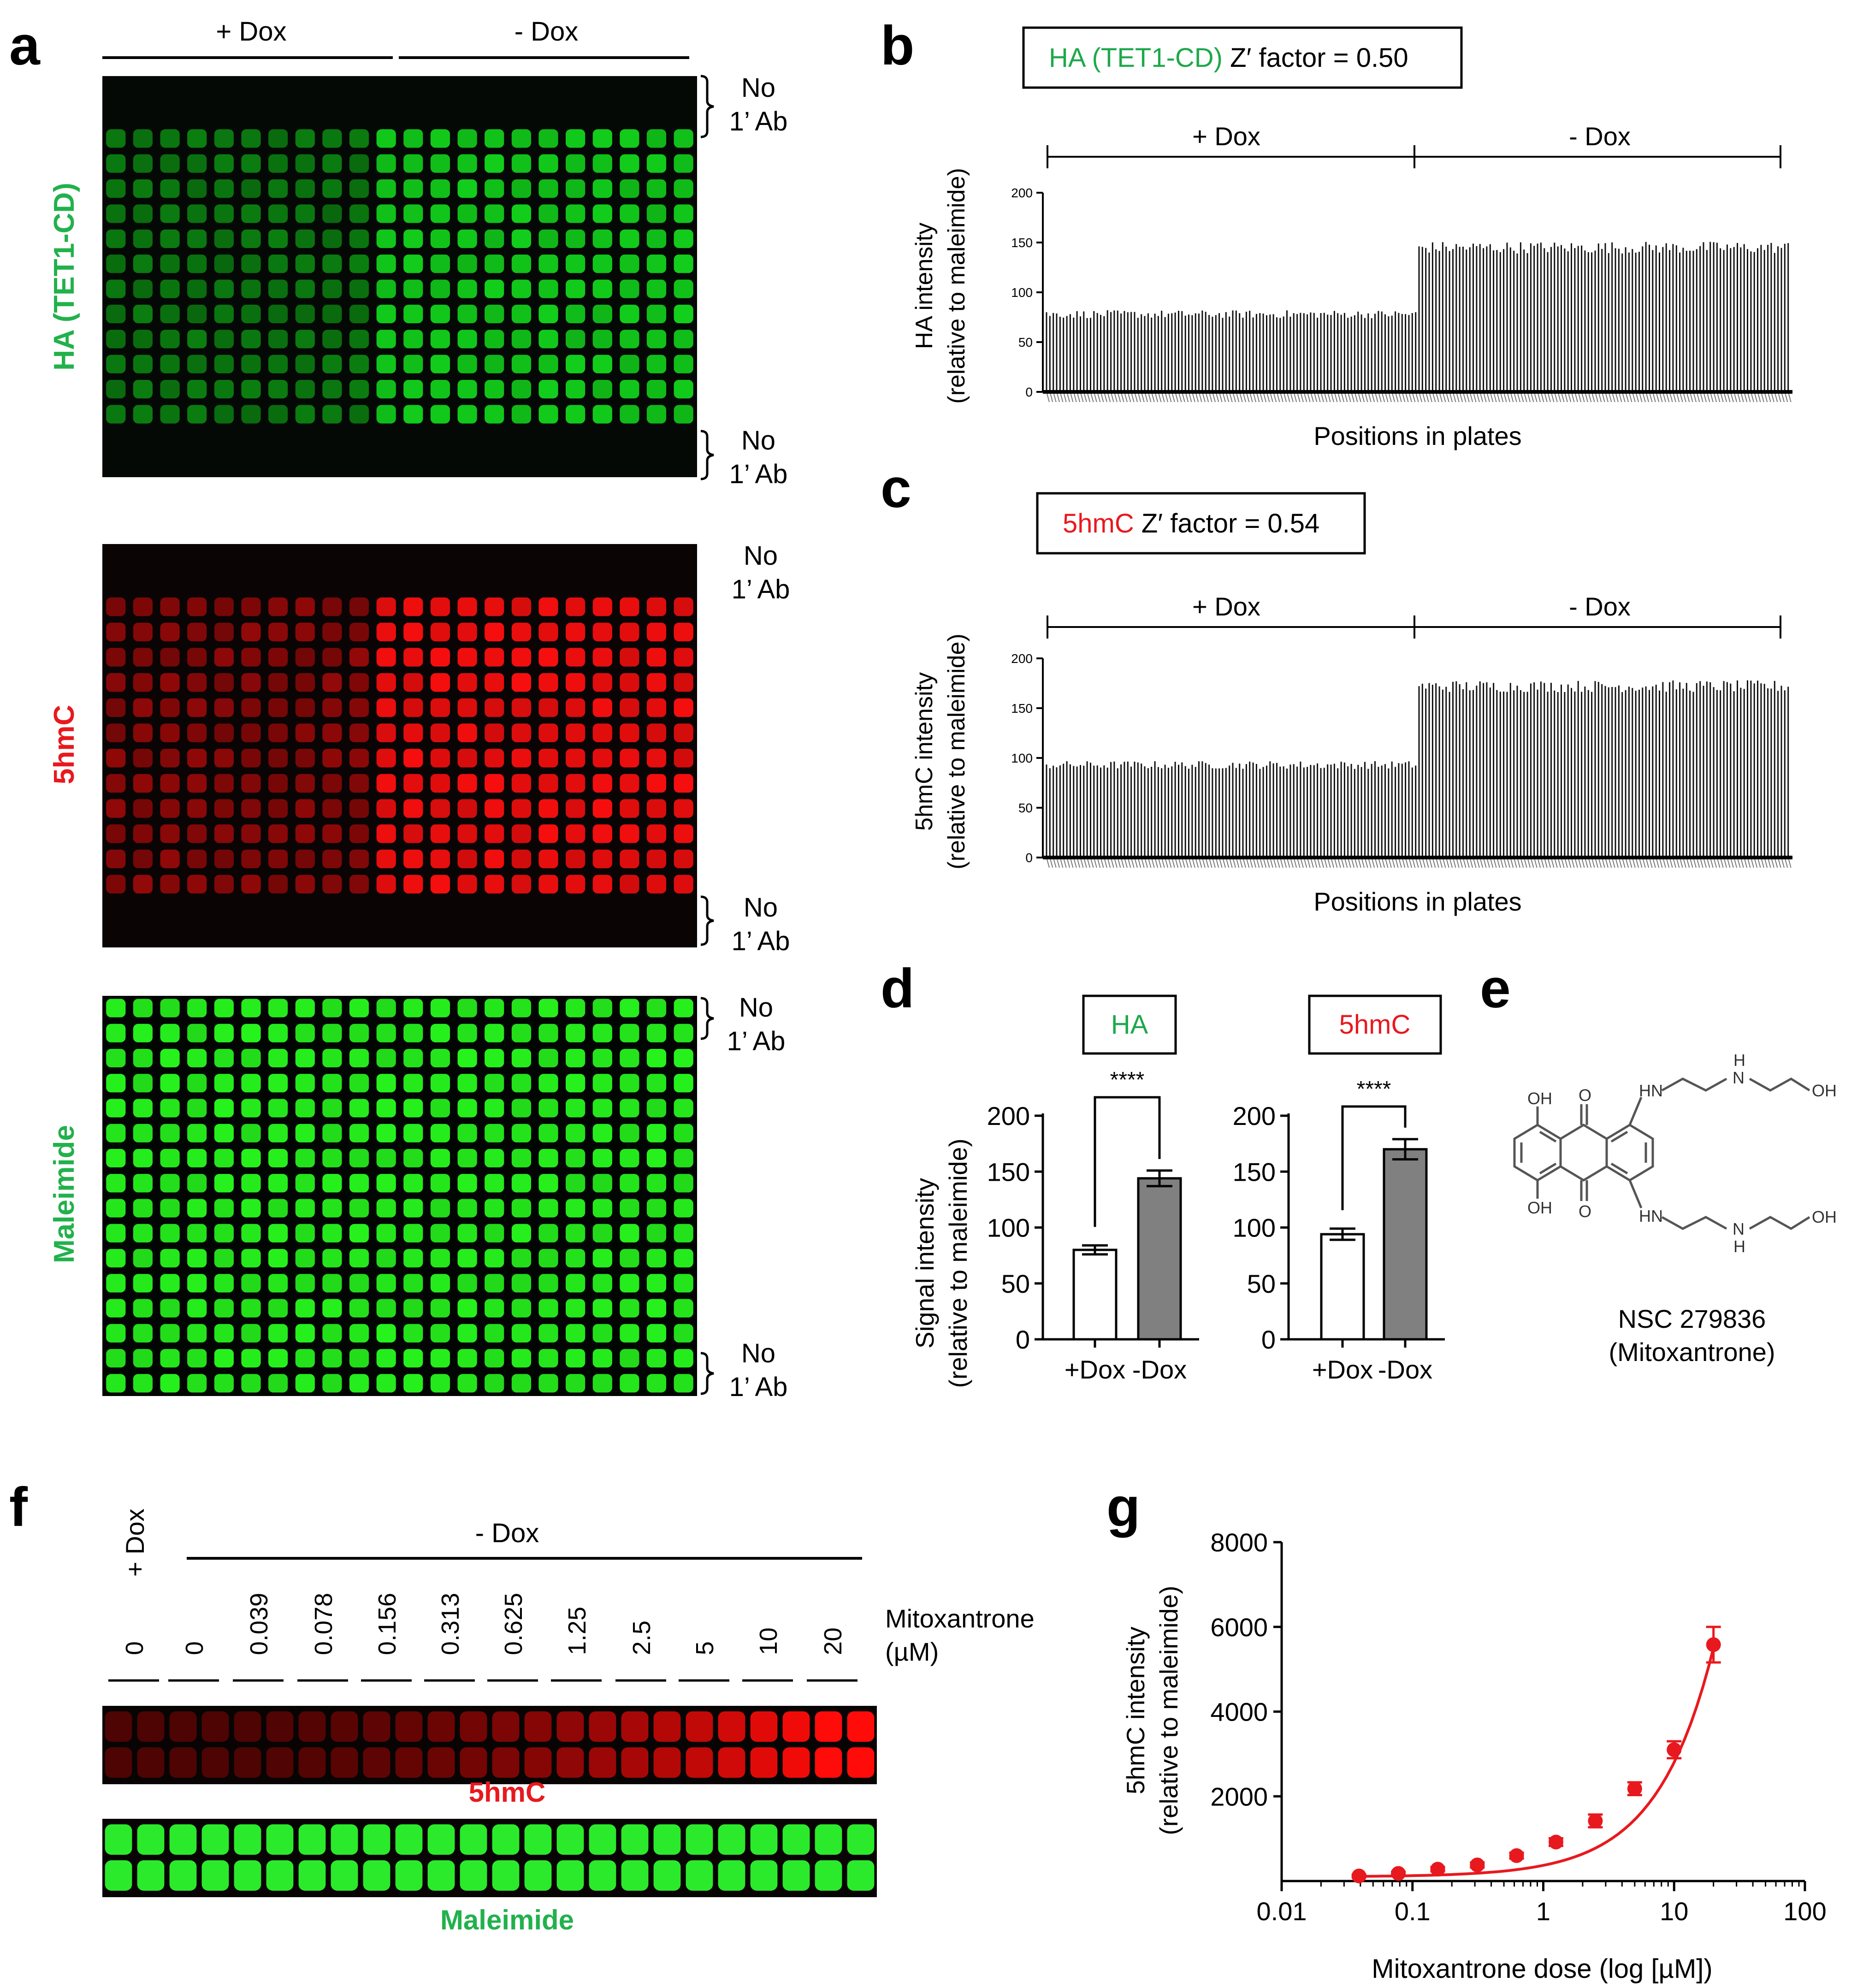 The height and width of the screenshot is (1988, 1863). I want to click on panel-b-title-suffix: Z′ factor = 0.50, so click(1315, 58).